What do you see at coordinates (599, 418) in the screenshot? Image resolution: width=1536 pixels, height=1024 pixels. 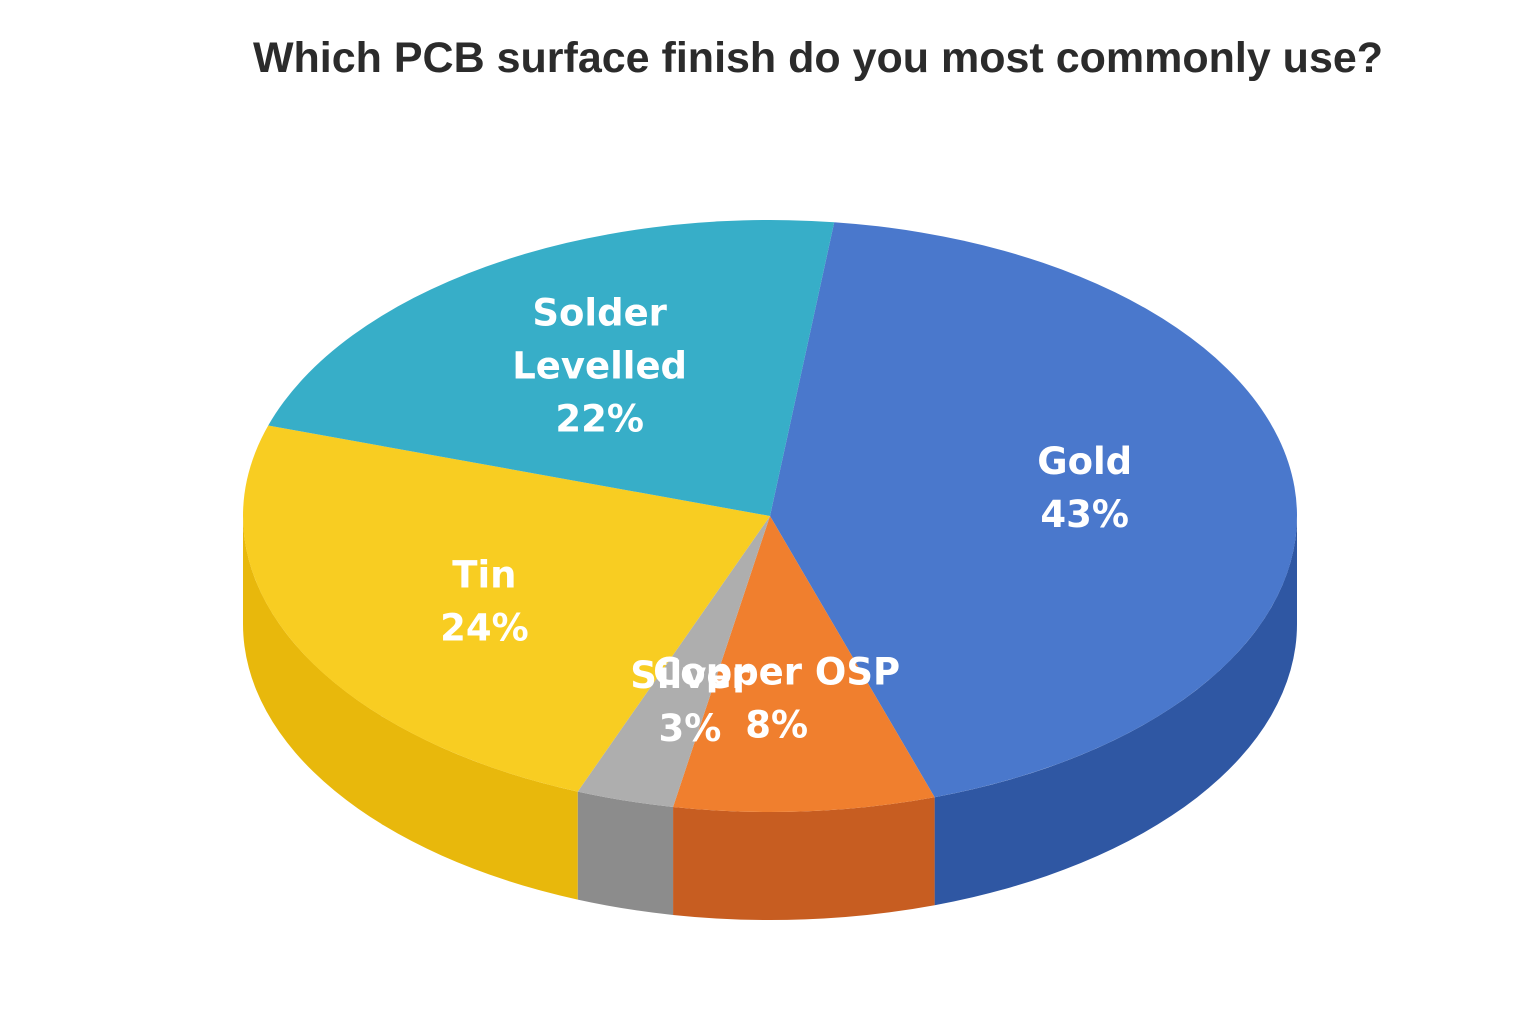 I see `slice-value-label: 22%` at bounding box center [599, 418].